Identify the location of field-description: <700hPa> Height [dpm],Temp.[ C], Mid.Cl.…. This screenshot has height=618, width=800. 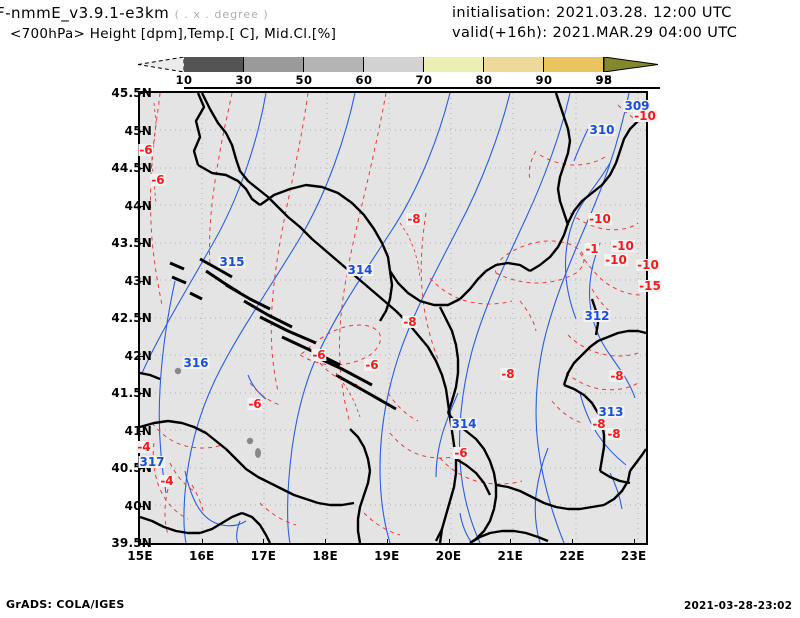
(173, 34).